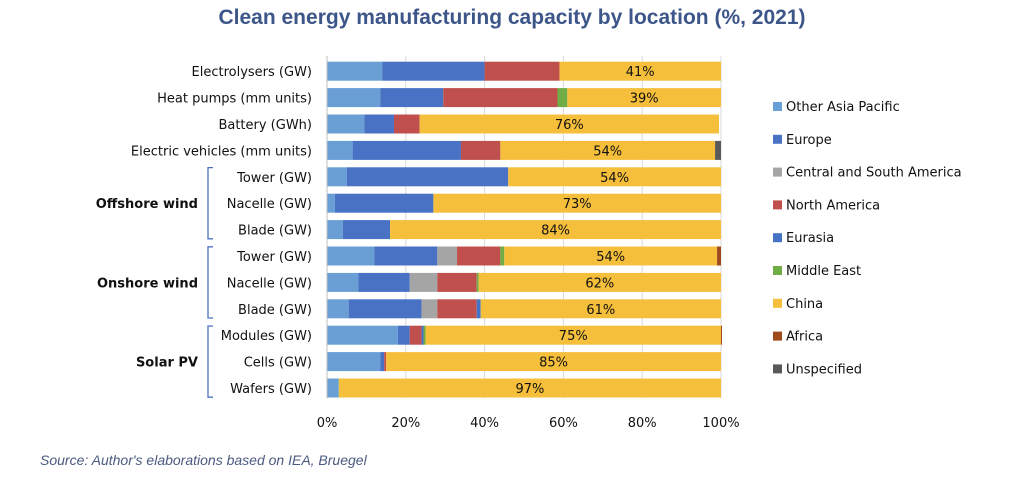  Describe the element at coordinates (234, 99) in the screenshot. I see `category-label: Heat pumps (mm units)` at that location.